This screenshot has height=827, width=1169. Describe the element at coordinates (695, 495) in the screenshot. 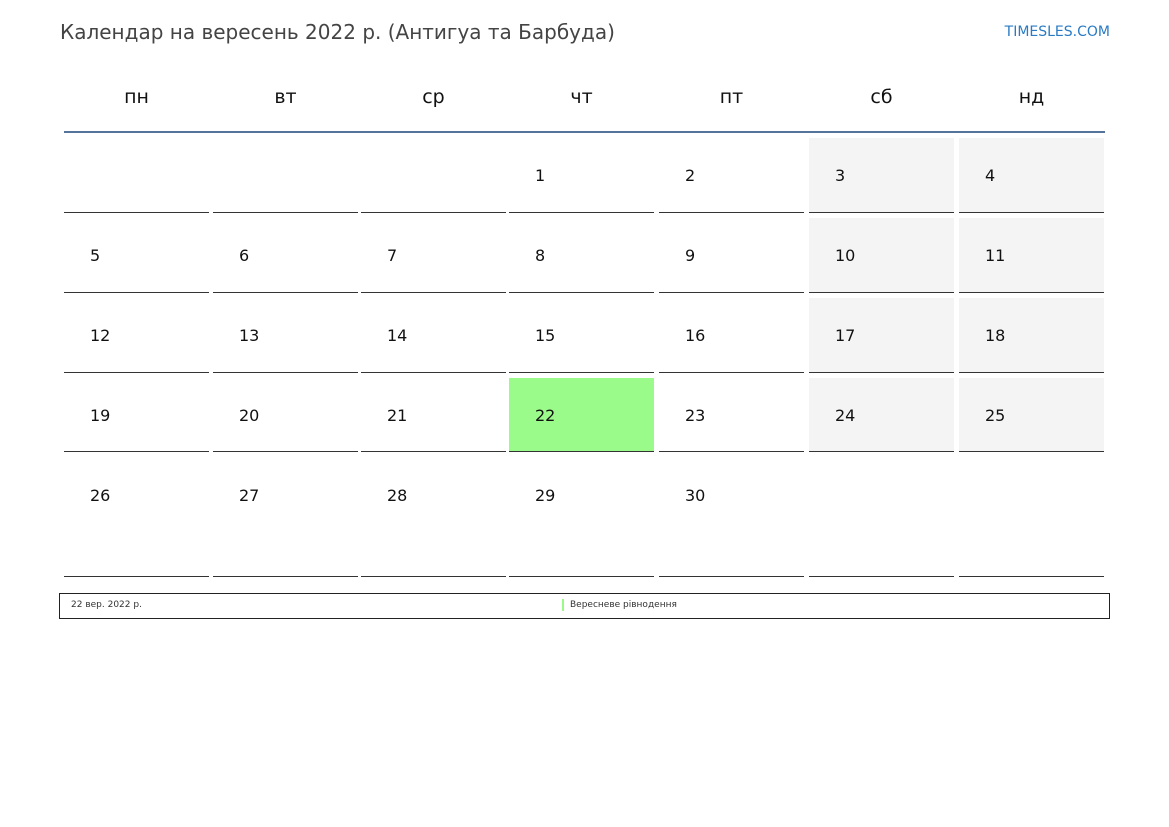

I see `day-number: 30` at that location.